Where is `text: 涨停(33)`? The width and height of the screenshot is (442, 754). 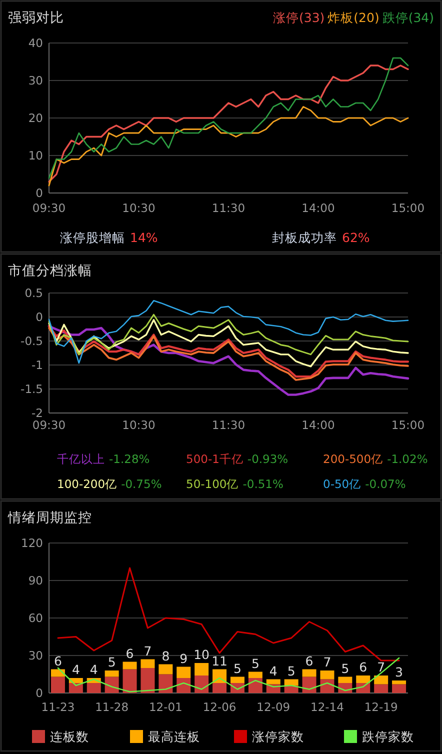
text: 涨停(33) is located at coordinates (298, 17).